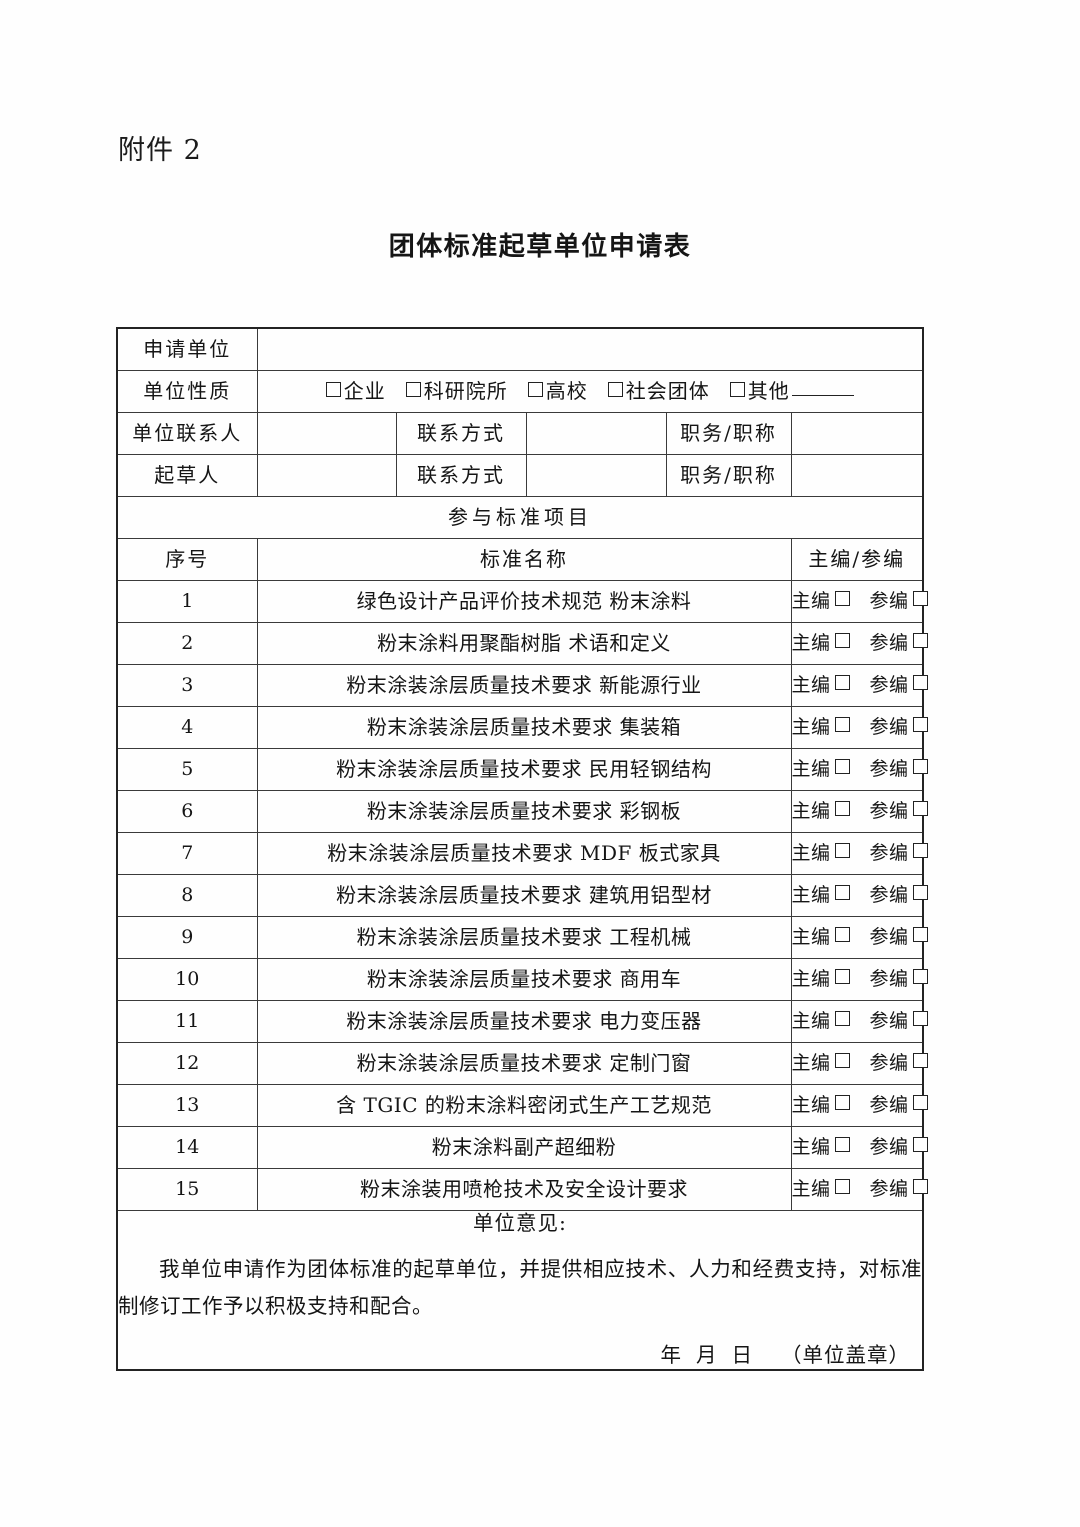 This screenshot has height=1527, width=1080. Describe the element at coordinates (857, 475) in the screenshot. I see `field-drafter-job-title` at that location.